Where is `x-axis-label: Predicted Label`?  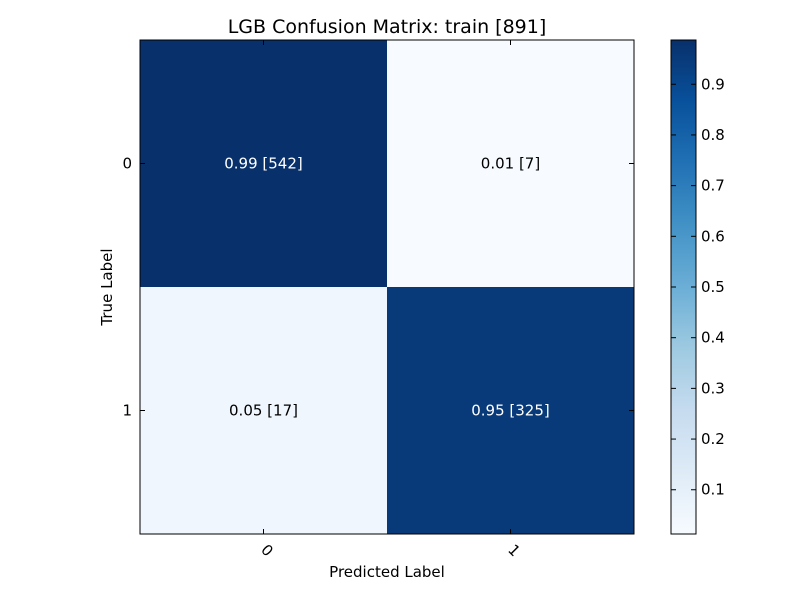 x-axis-label: Predicted Label is located at coordinates (387, 572).